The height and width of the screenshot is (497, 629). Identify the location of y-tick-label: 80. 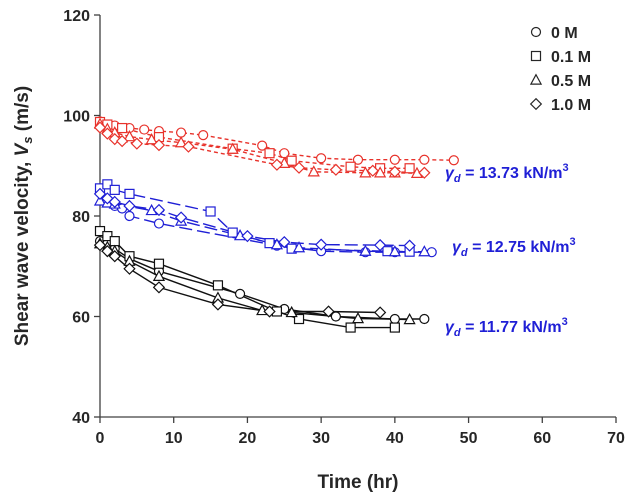
(81, 217).